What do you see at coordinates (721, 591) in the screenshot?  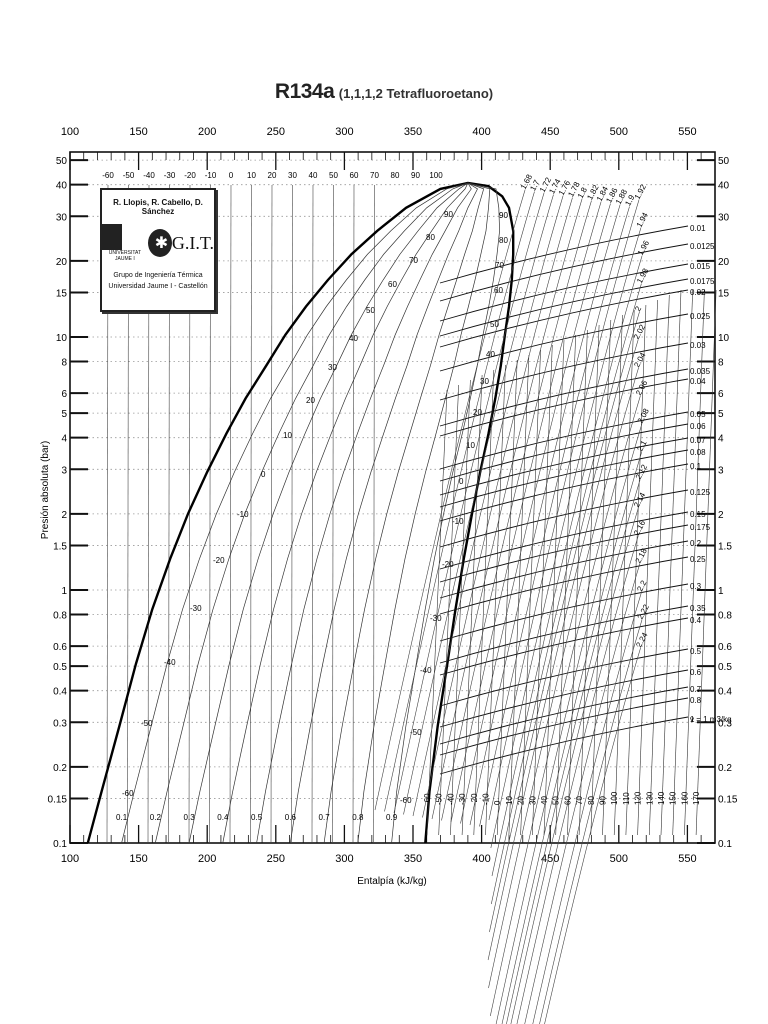 I see `y-tick-label-right: 1` at bounding box center [721, 591].